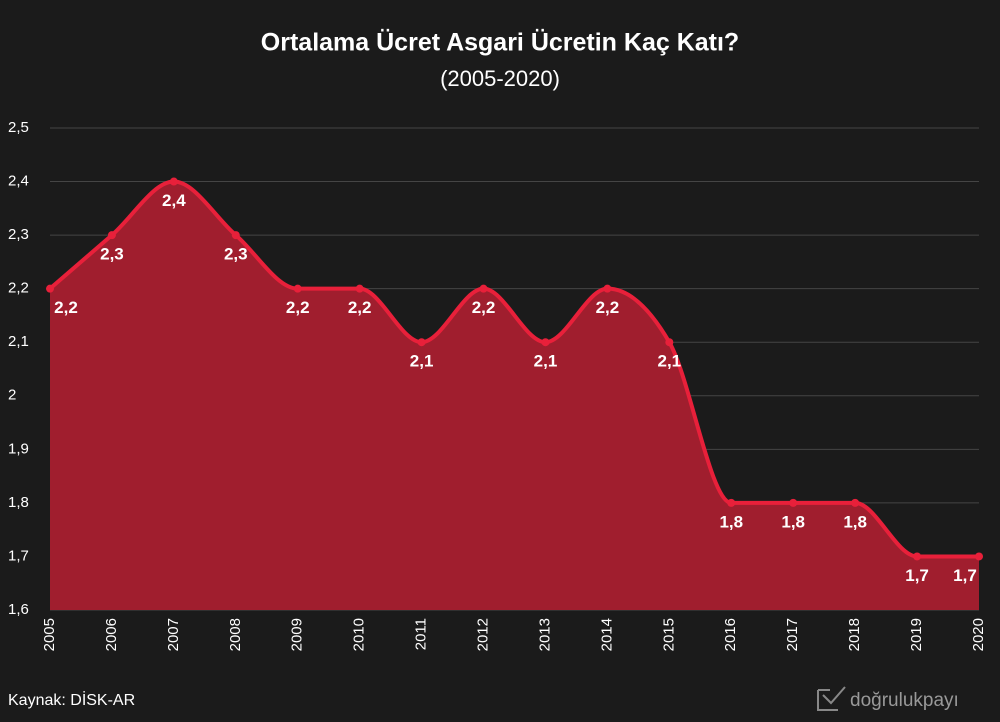 This screenshot has height=722, width=1000. What do you see at coordinates (174, 200) in the screenshot?
I see `data-label: 2,4` at bounding box center [174, 200].